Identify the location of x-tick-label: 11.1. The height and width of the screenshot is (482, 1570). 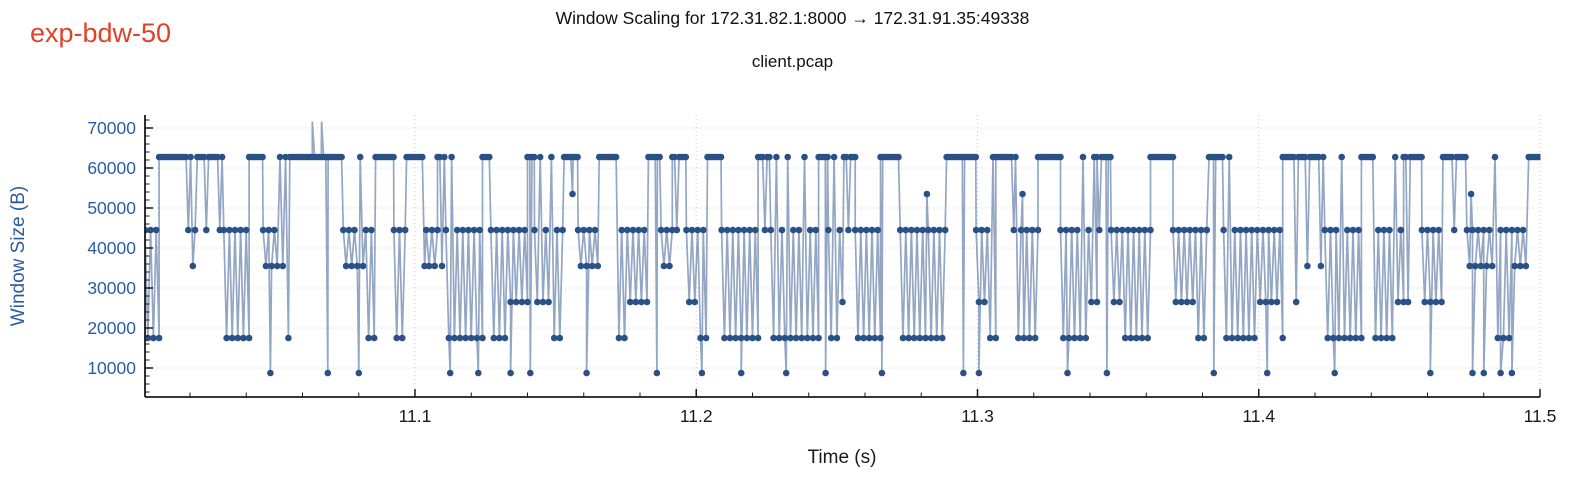
(415, 416).